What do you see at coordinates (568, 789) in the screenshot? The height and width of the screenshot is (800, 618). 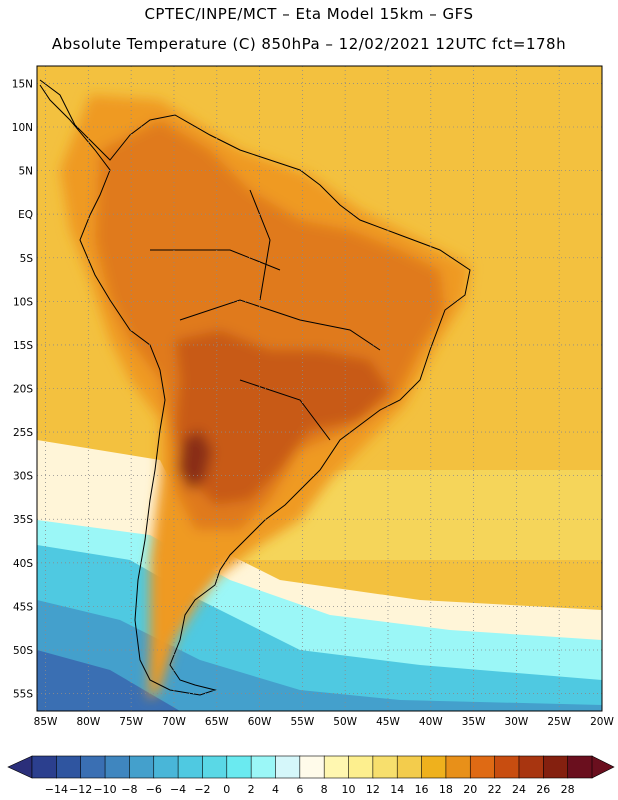 I see `colorbar-label: 28` at bounding box center [568, 789].